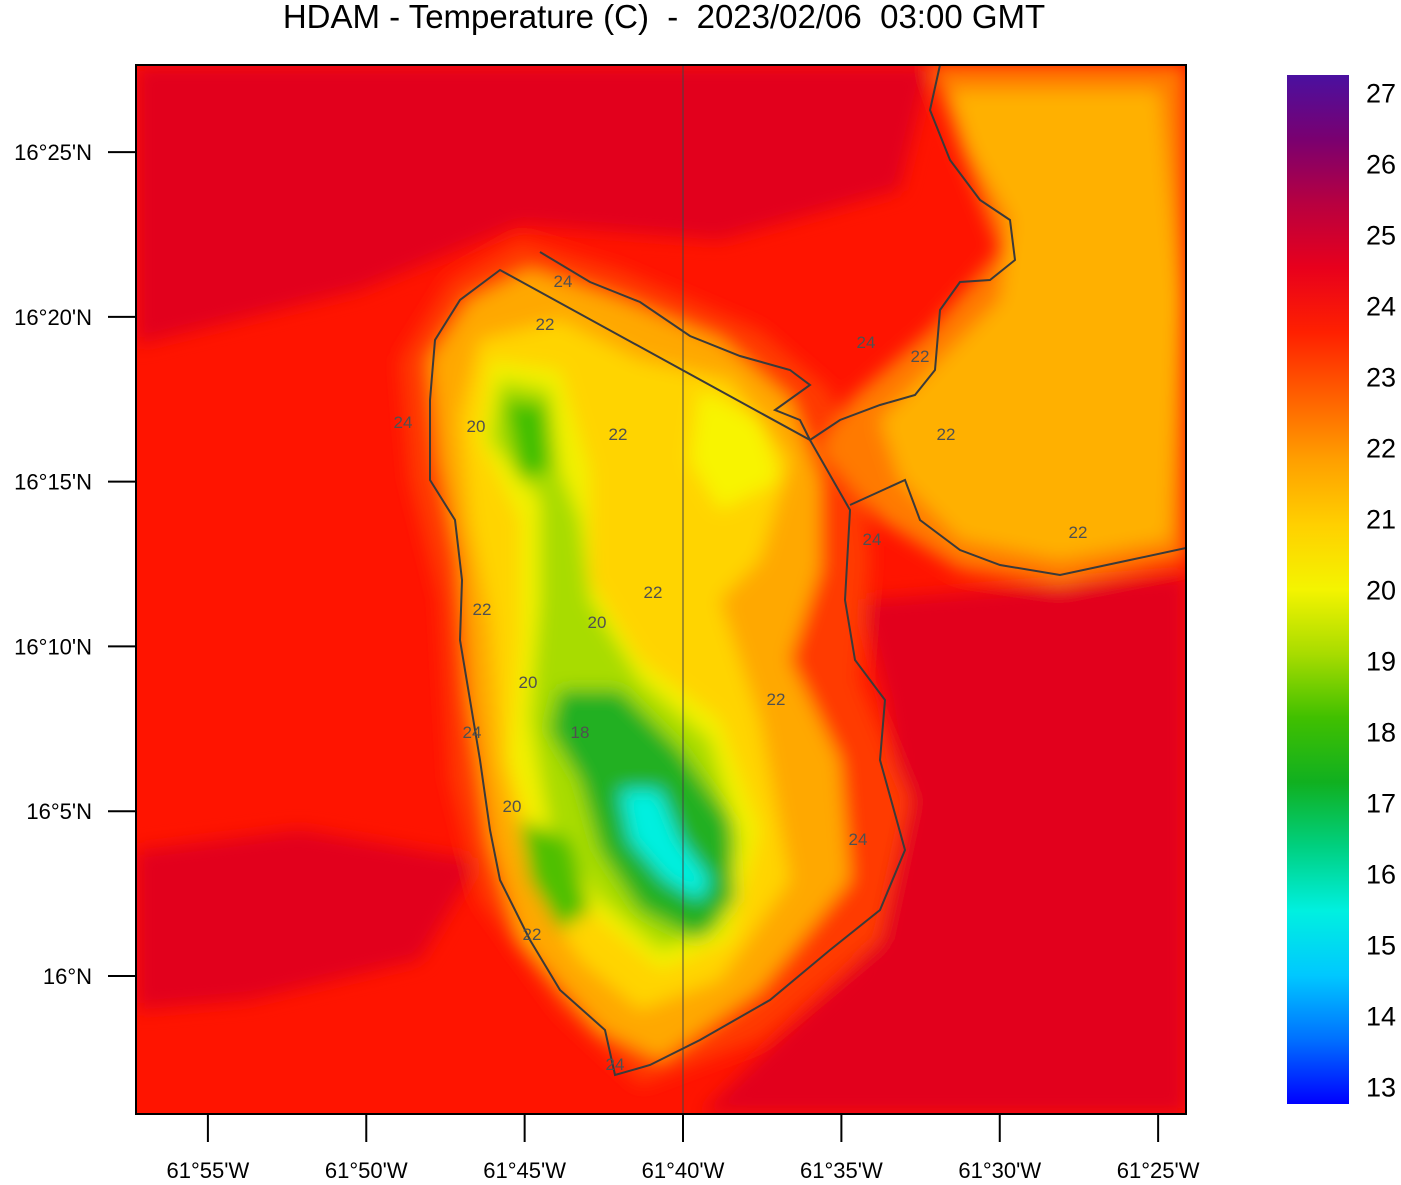 The width and height of the screenshot is (1401, 1185). Describe the element at coordinates (67, 976) in the screenshot. I see `y-tick-label: 16°N` at that location.